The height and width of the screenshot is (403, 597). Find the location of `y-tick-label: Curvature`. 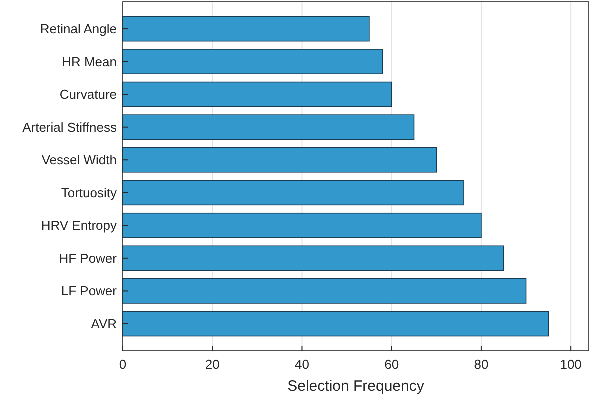

y-tick-label: Curvature is located at coordinates (88, 94).